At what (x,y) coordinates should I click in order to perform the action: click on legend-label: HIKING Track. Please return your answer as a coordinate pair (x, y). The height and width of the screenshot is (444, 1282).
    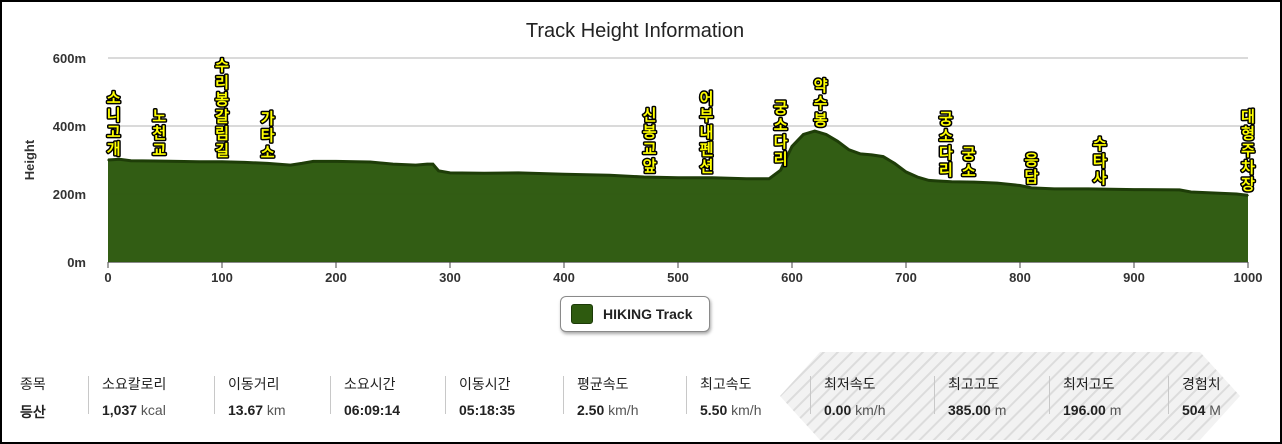
    Looking at the image, I should click on (648, 314).